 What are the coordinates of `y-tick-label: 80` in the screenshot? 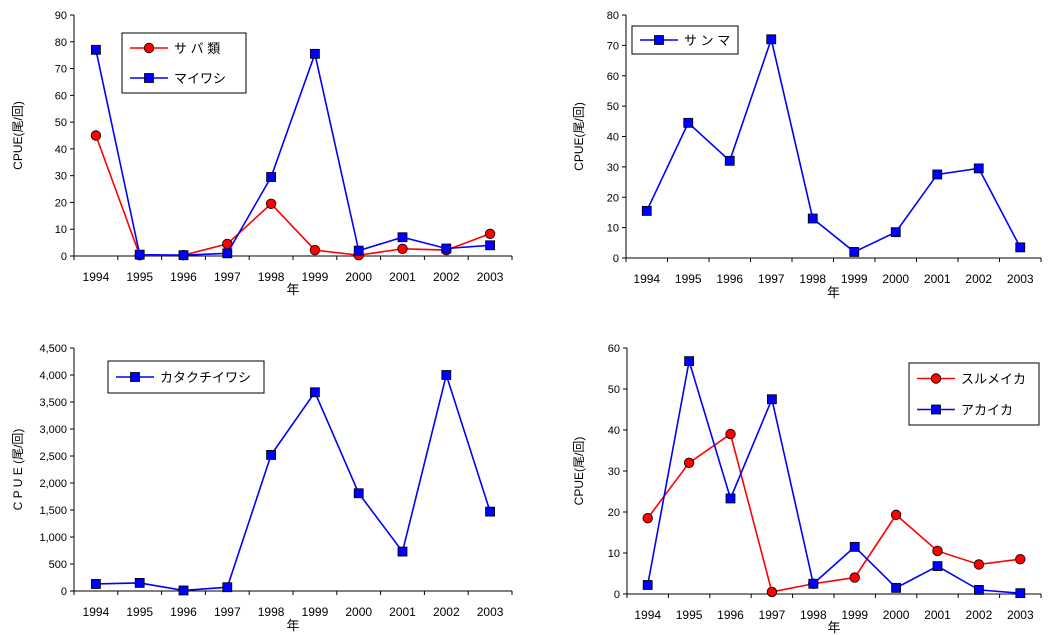 It's located at (61, 43).